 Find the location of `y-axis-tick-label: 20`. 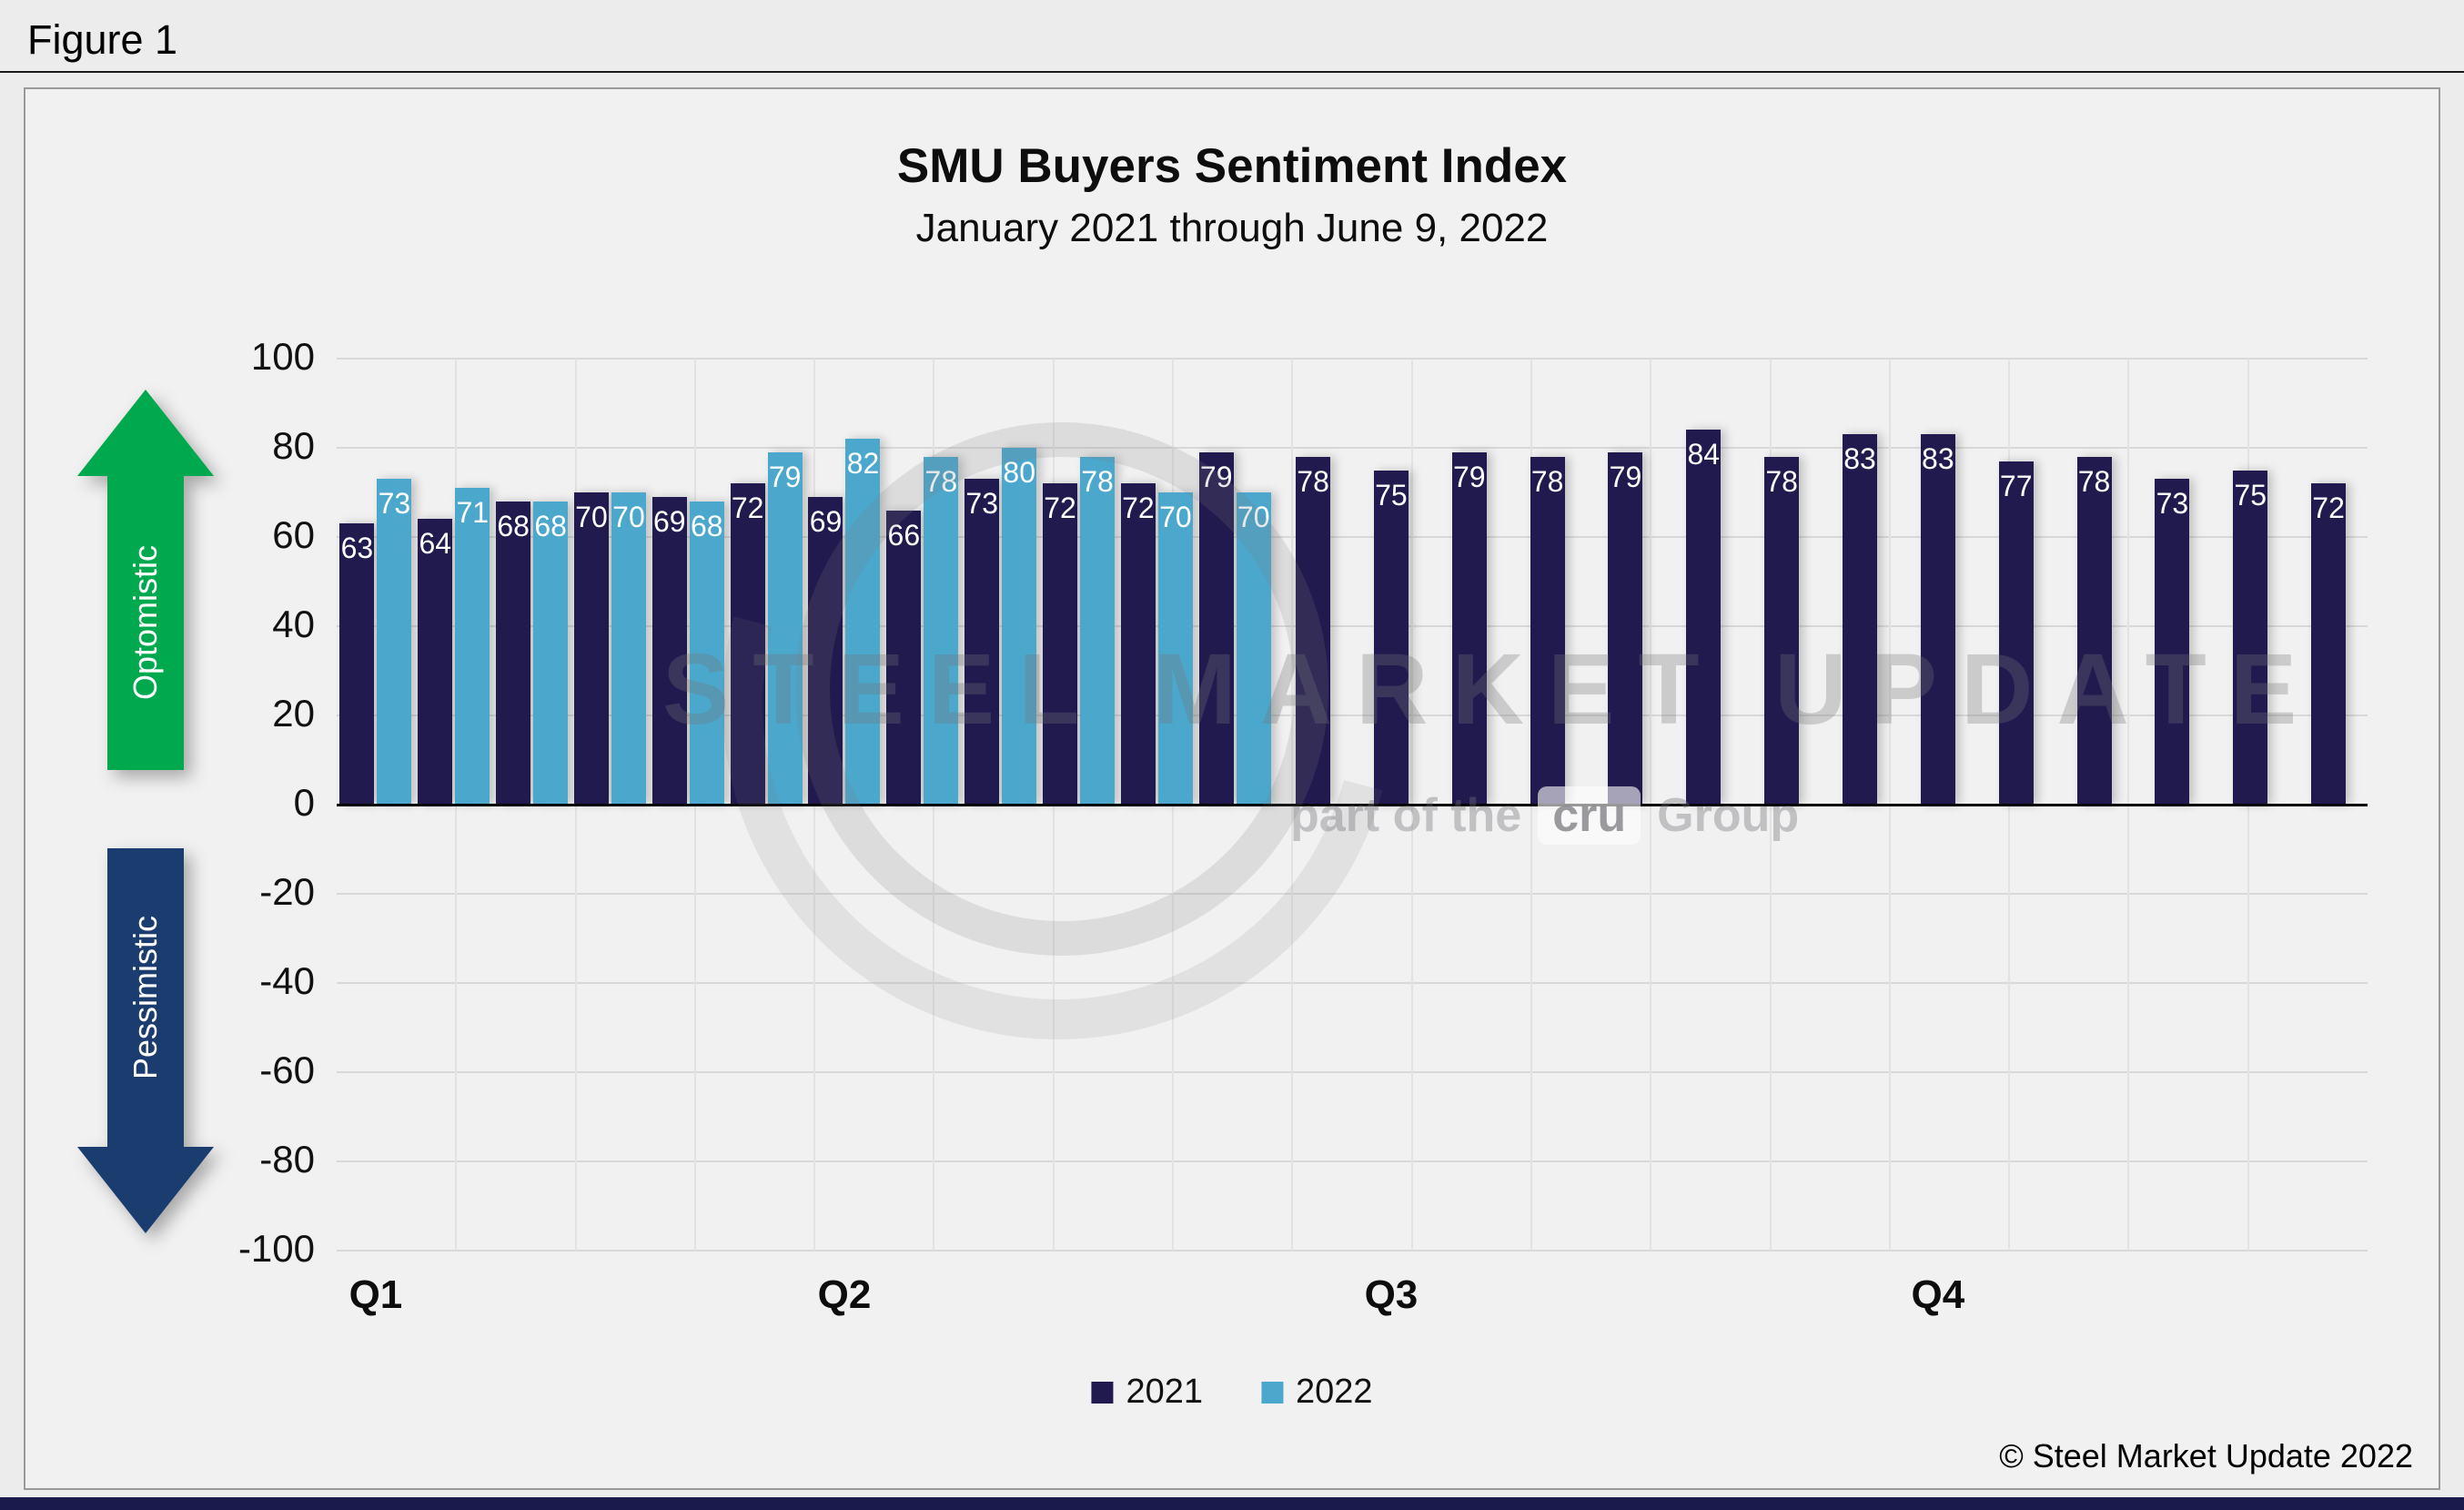

y-axis-tick-label: 20 is located at coordinates (294, 713).